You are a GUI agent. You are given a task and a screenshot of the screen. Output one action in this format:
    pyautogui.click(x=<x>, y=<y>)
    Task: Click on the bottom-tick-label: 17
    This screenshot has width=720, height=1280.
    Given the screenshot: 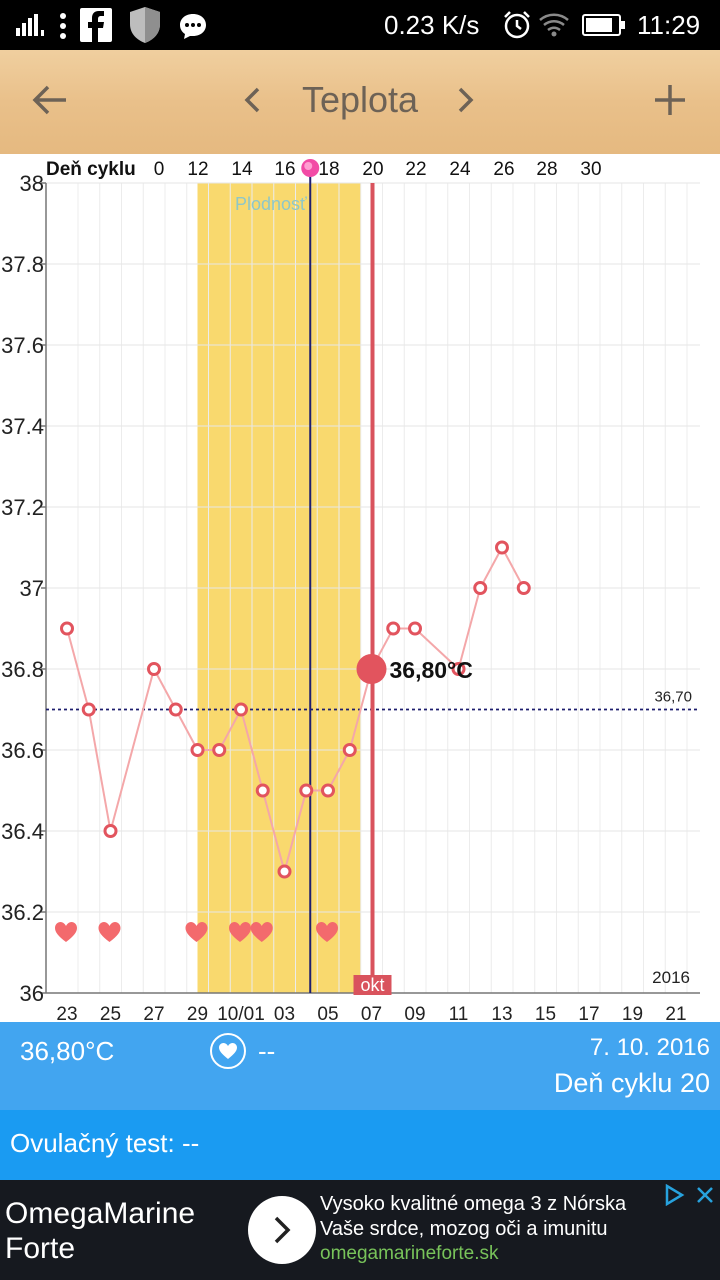 What is the action you would take?
    pyautogui.click(x=588, y=1013)
    